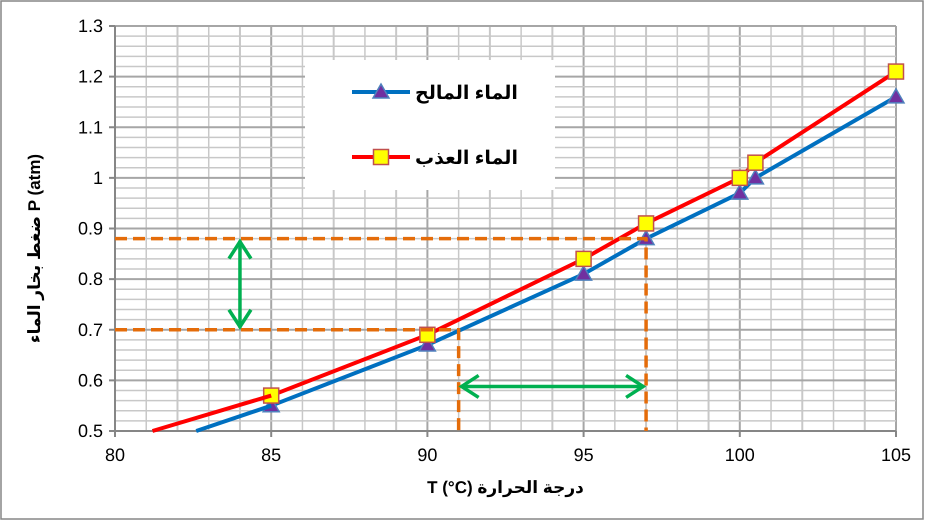  Describe the element at coordinates (896, 455) in the screenshot. I see `x-tick-label: 105` at that location.